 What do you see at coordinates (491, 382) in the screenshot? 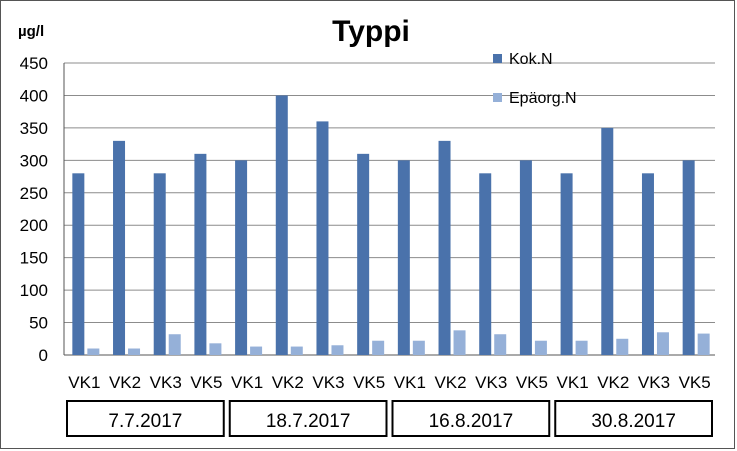
I see `x-tick-label-10: VK3` at bounding box center [491, 382].